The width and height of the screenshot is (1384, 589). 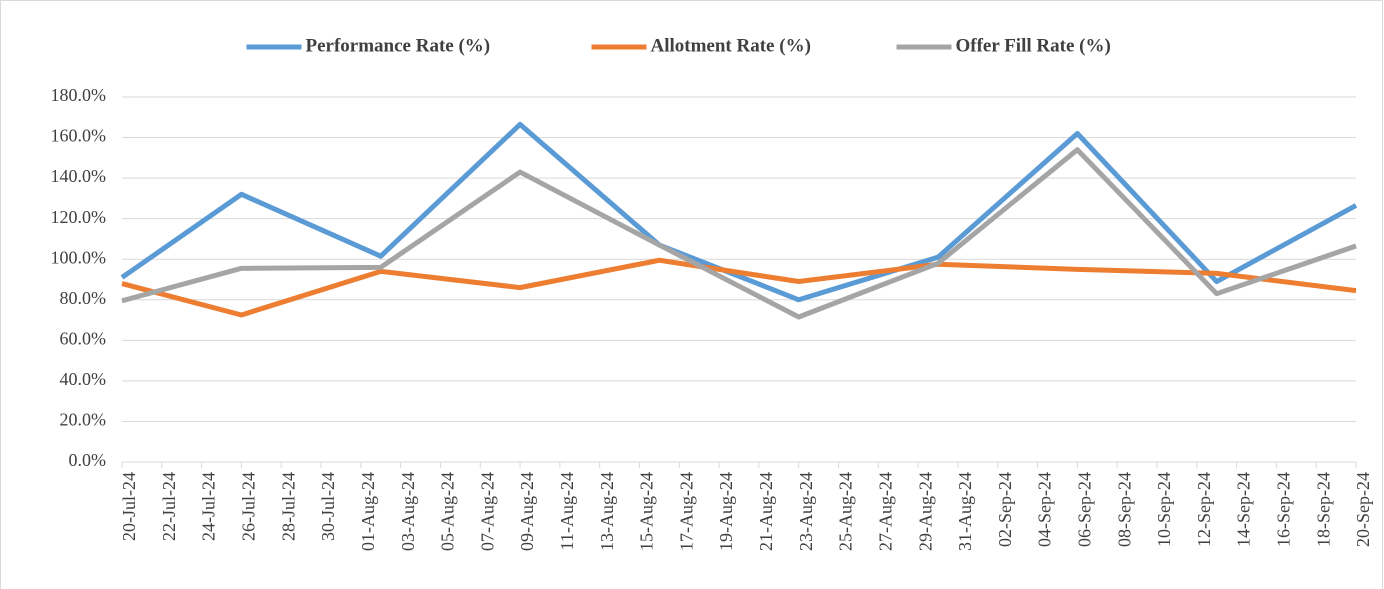 What do you see at coordinates (487, 511) in the screenshot?
I see `x-tick-label: 07-Aug-24` at bounding box center [487, 511].